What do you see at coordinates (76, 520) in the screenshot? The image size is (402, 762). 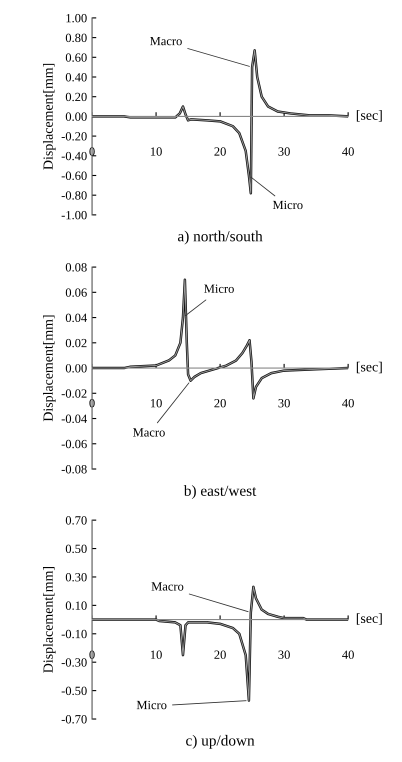 I see `y-tick-label: 0.70` at bounding box center [76, 520].